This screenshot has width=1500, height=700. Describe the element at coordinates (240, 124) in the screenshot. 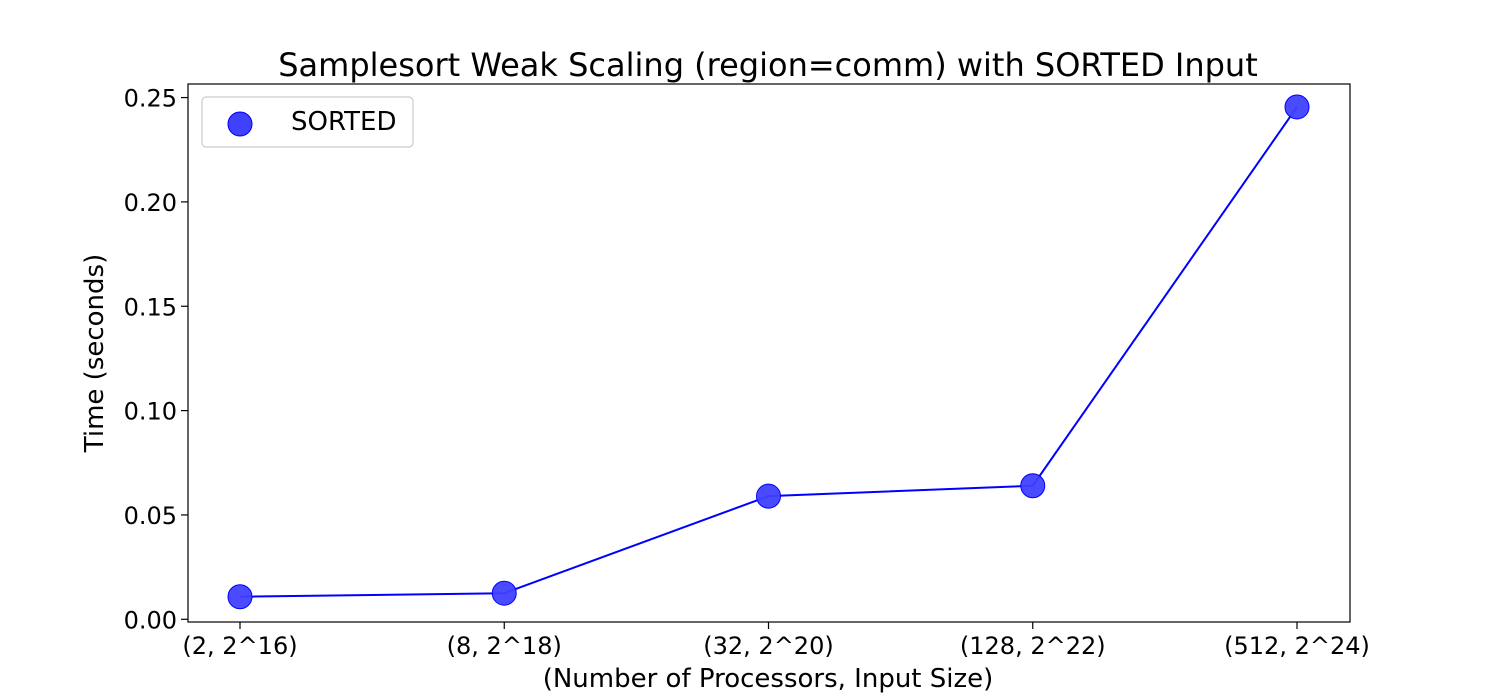

I see `legend-marker-sorted` at that location.